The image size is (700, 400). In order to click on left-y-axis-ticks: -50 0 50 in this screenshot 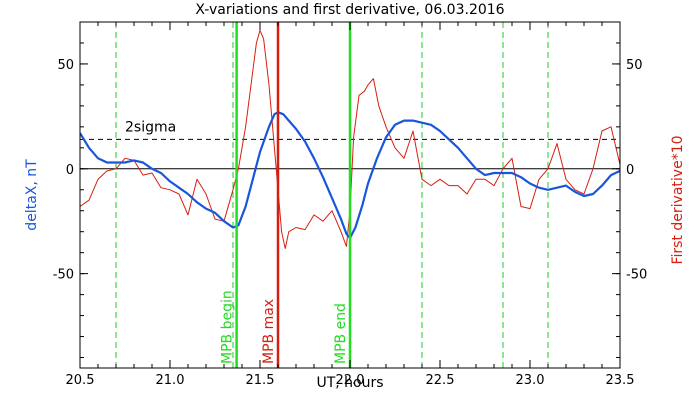, I will do `click(70, 190)`.